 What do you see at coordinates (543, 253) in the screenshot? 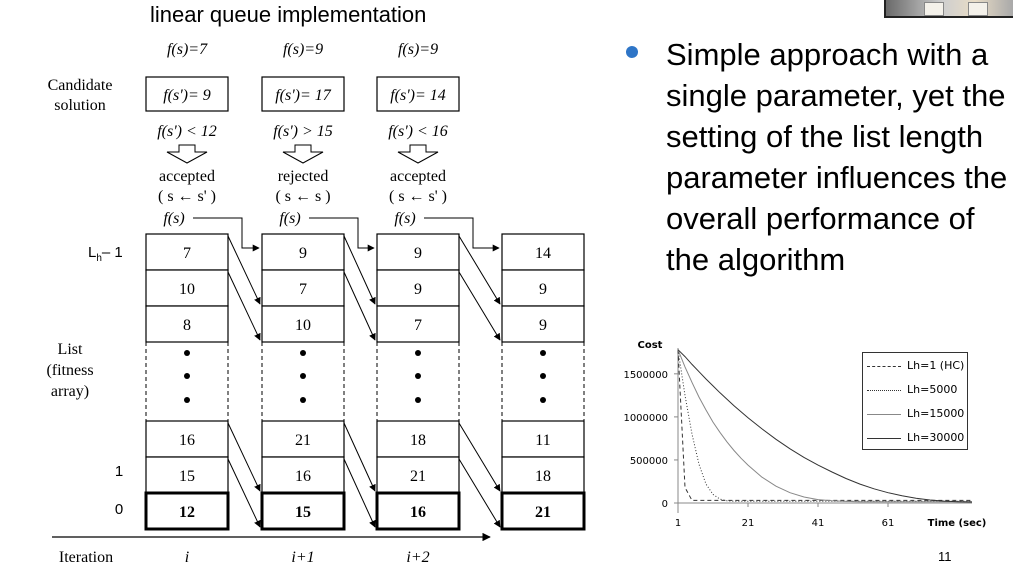
I see `list-cell-value: 14` at bounding box center [543, 253].